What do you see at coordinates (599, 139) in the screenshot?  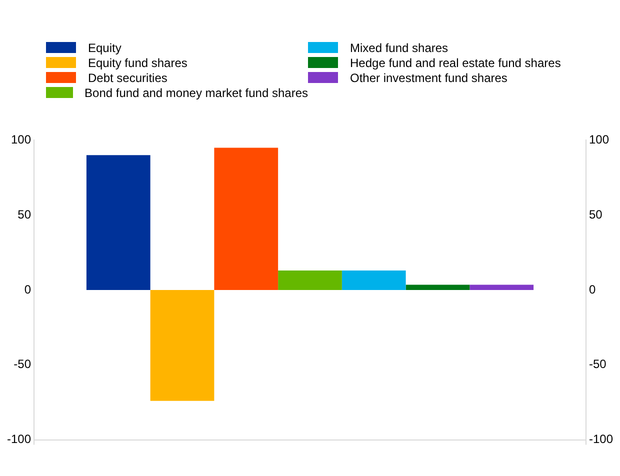 I see `y2-tick-label: 100` at bounding box center [599, 139].